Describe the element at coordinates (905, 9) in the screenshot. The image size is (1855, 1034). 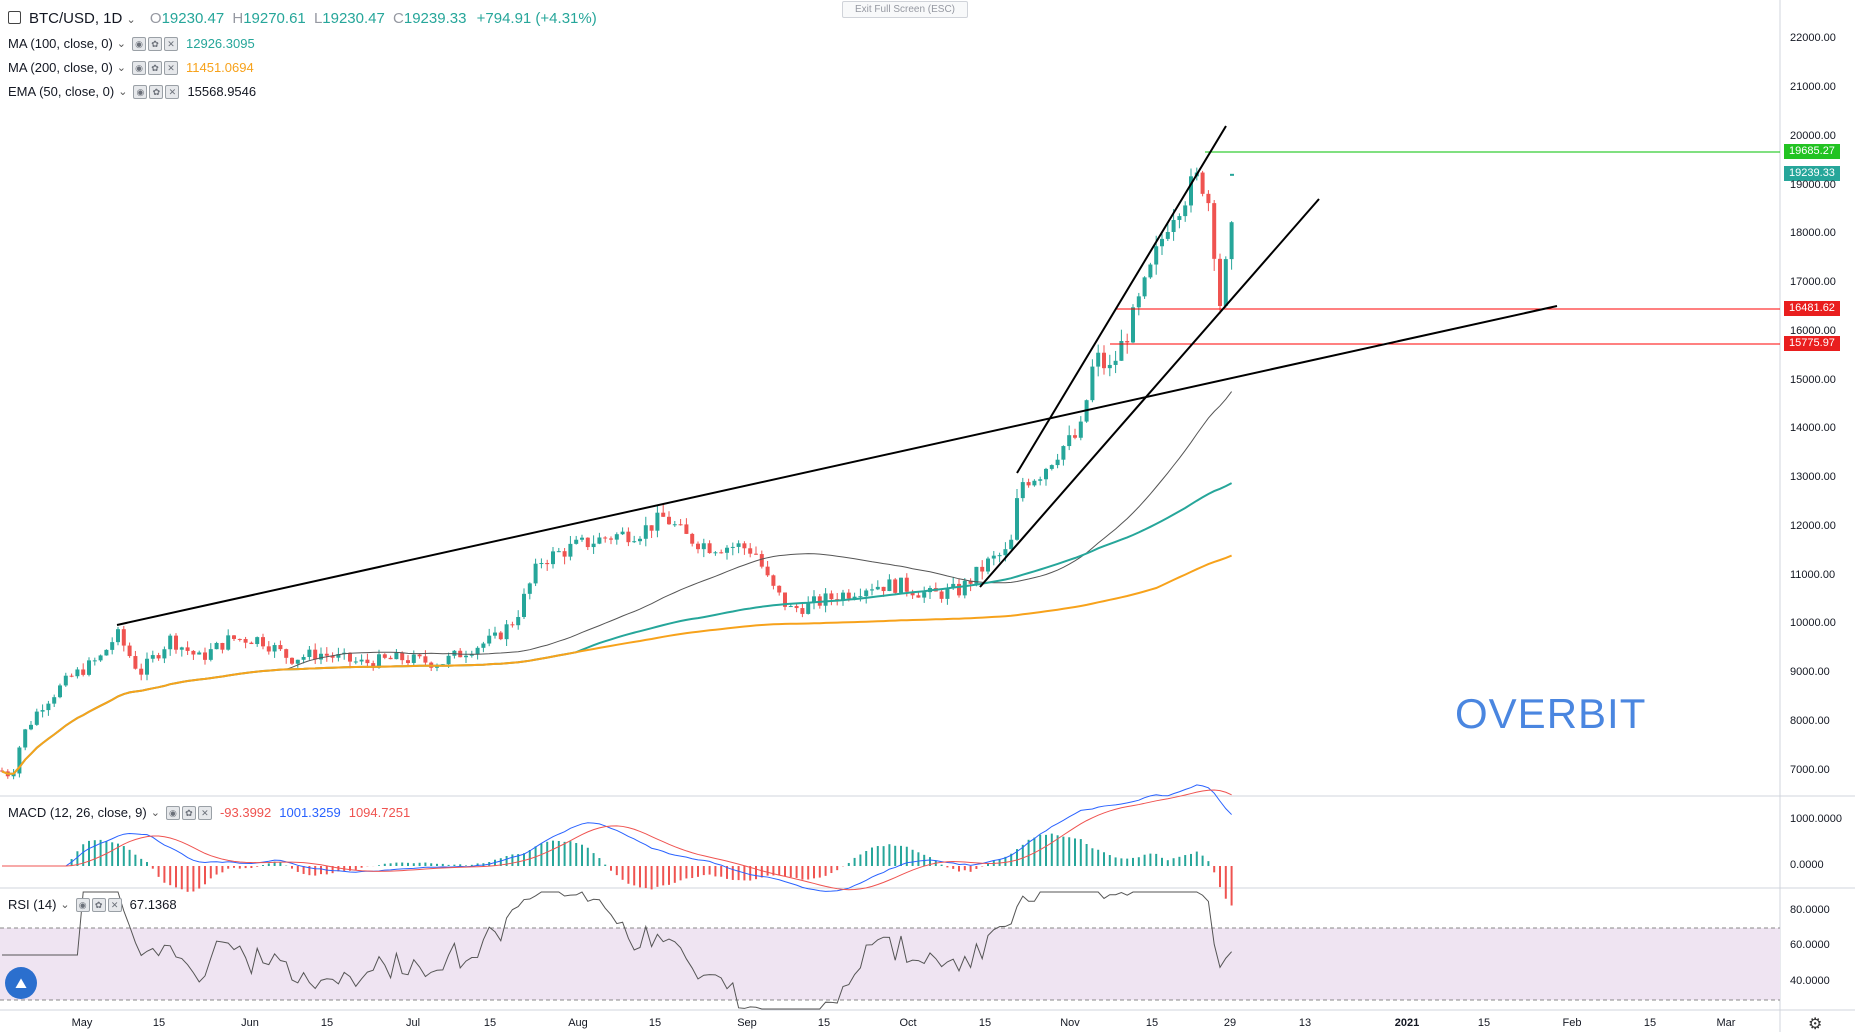
I see `exit-fullscreen-button: Exit Full Screen (ESC)` at that location.